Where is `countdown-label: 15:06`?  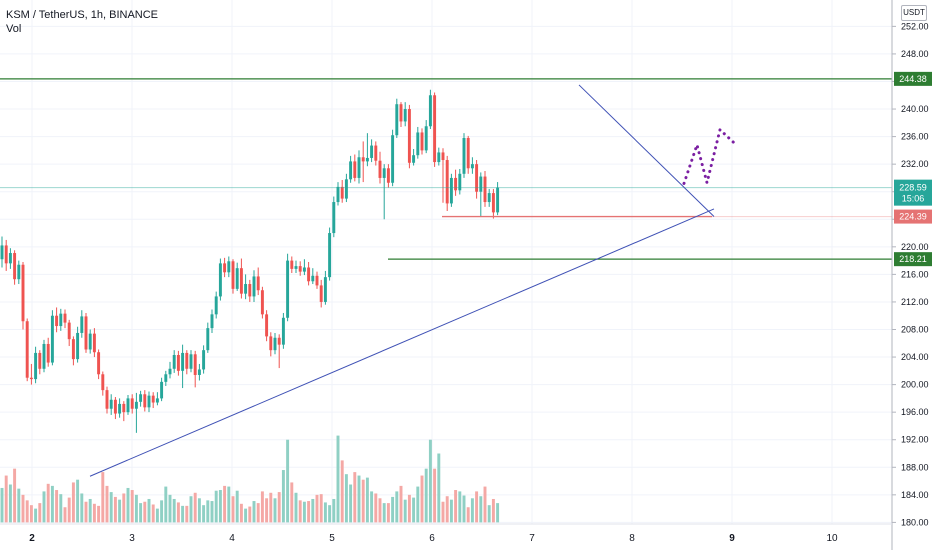
countdown-label: 15:06 is located at coordinates (913, 199).